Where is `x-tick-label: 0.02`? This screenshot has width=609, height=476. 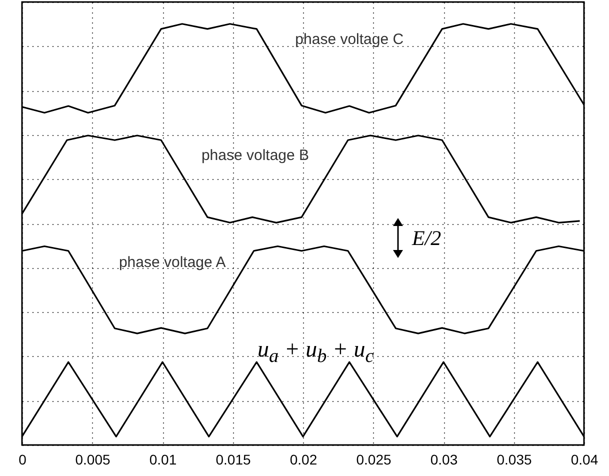
x-tick-label: 0.02 is located at coordinates (304, 460).